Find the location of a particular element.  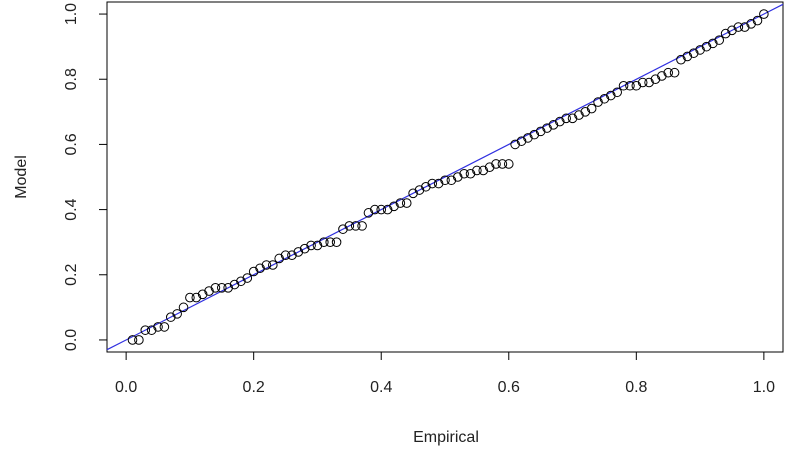

x-tick-label: 0.0 is located at coordinates (126, 387).